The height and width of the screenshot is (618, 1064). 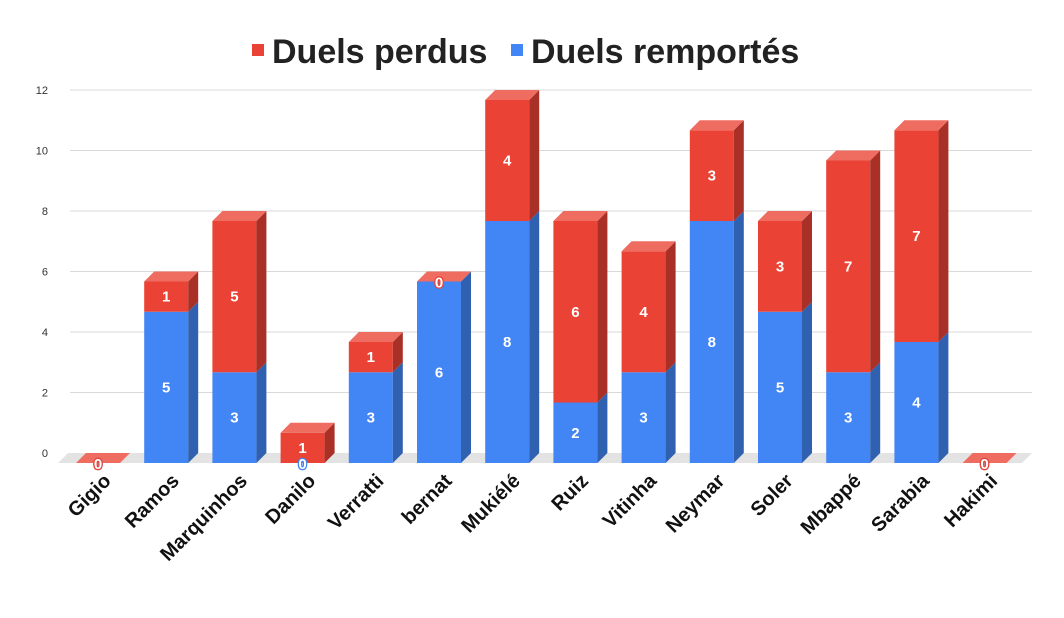 What do you see at coordinates (379, 52) in the screenshot?
I see `legend-label: Duels perdus` at bounding box center [379, 52].